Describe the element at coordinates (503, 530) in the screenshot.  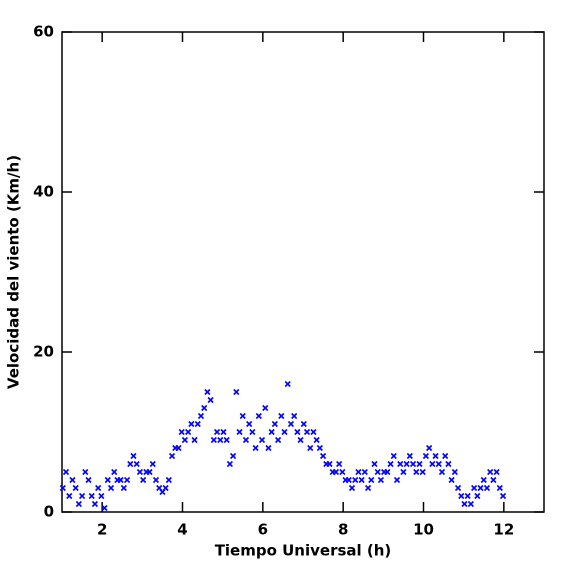
I see `x-tick-label: 12` at that location.